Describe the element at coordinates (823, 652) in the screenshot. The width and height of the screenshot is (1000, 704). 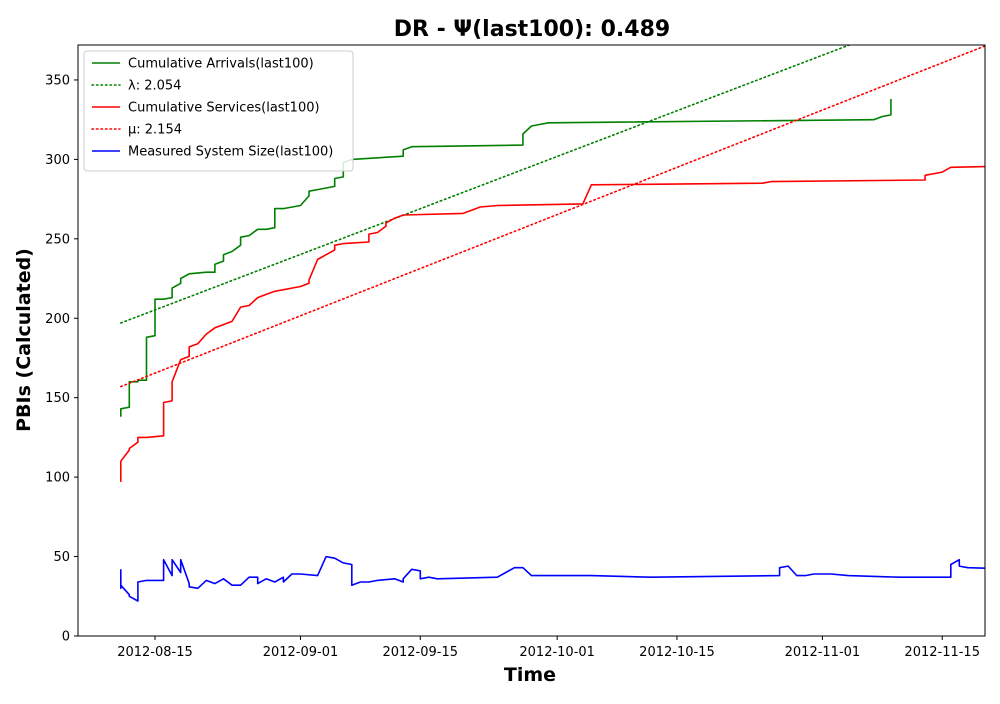
I see `x-tick-label-5: 2012-11-01` at that location.